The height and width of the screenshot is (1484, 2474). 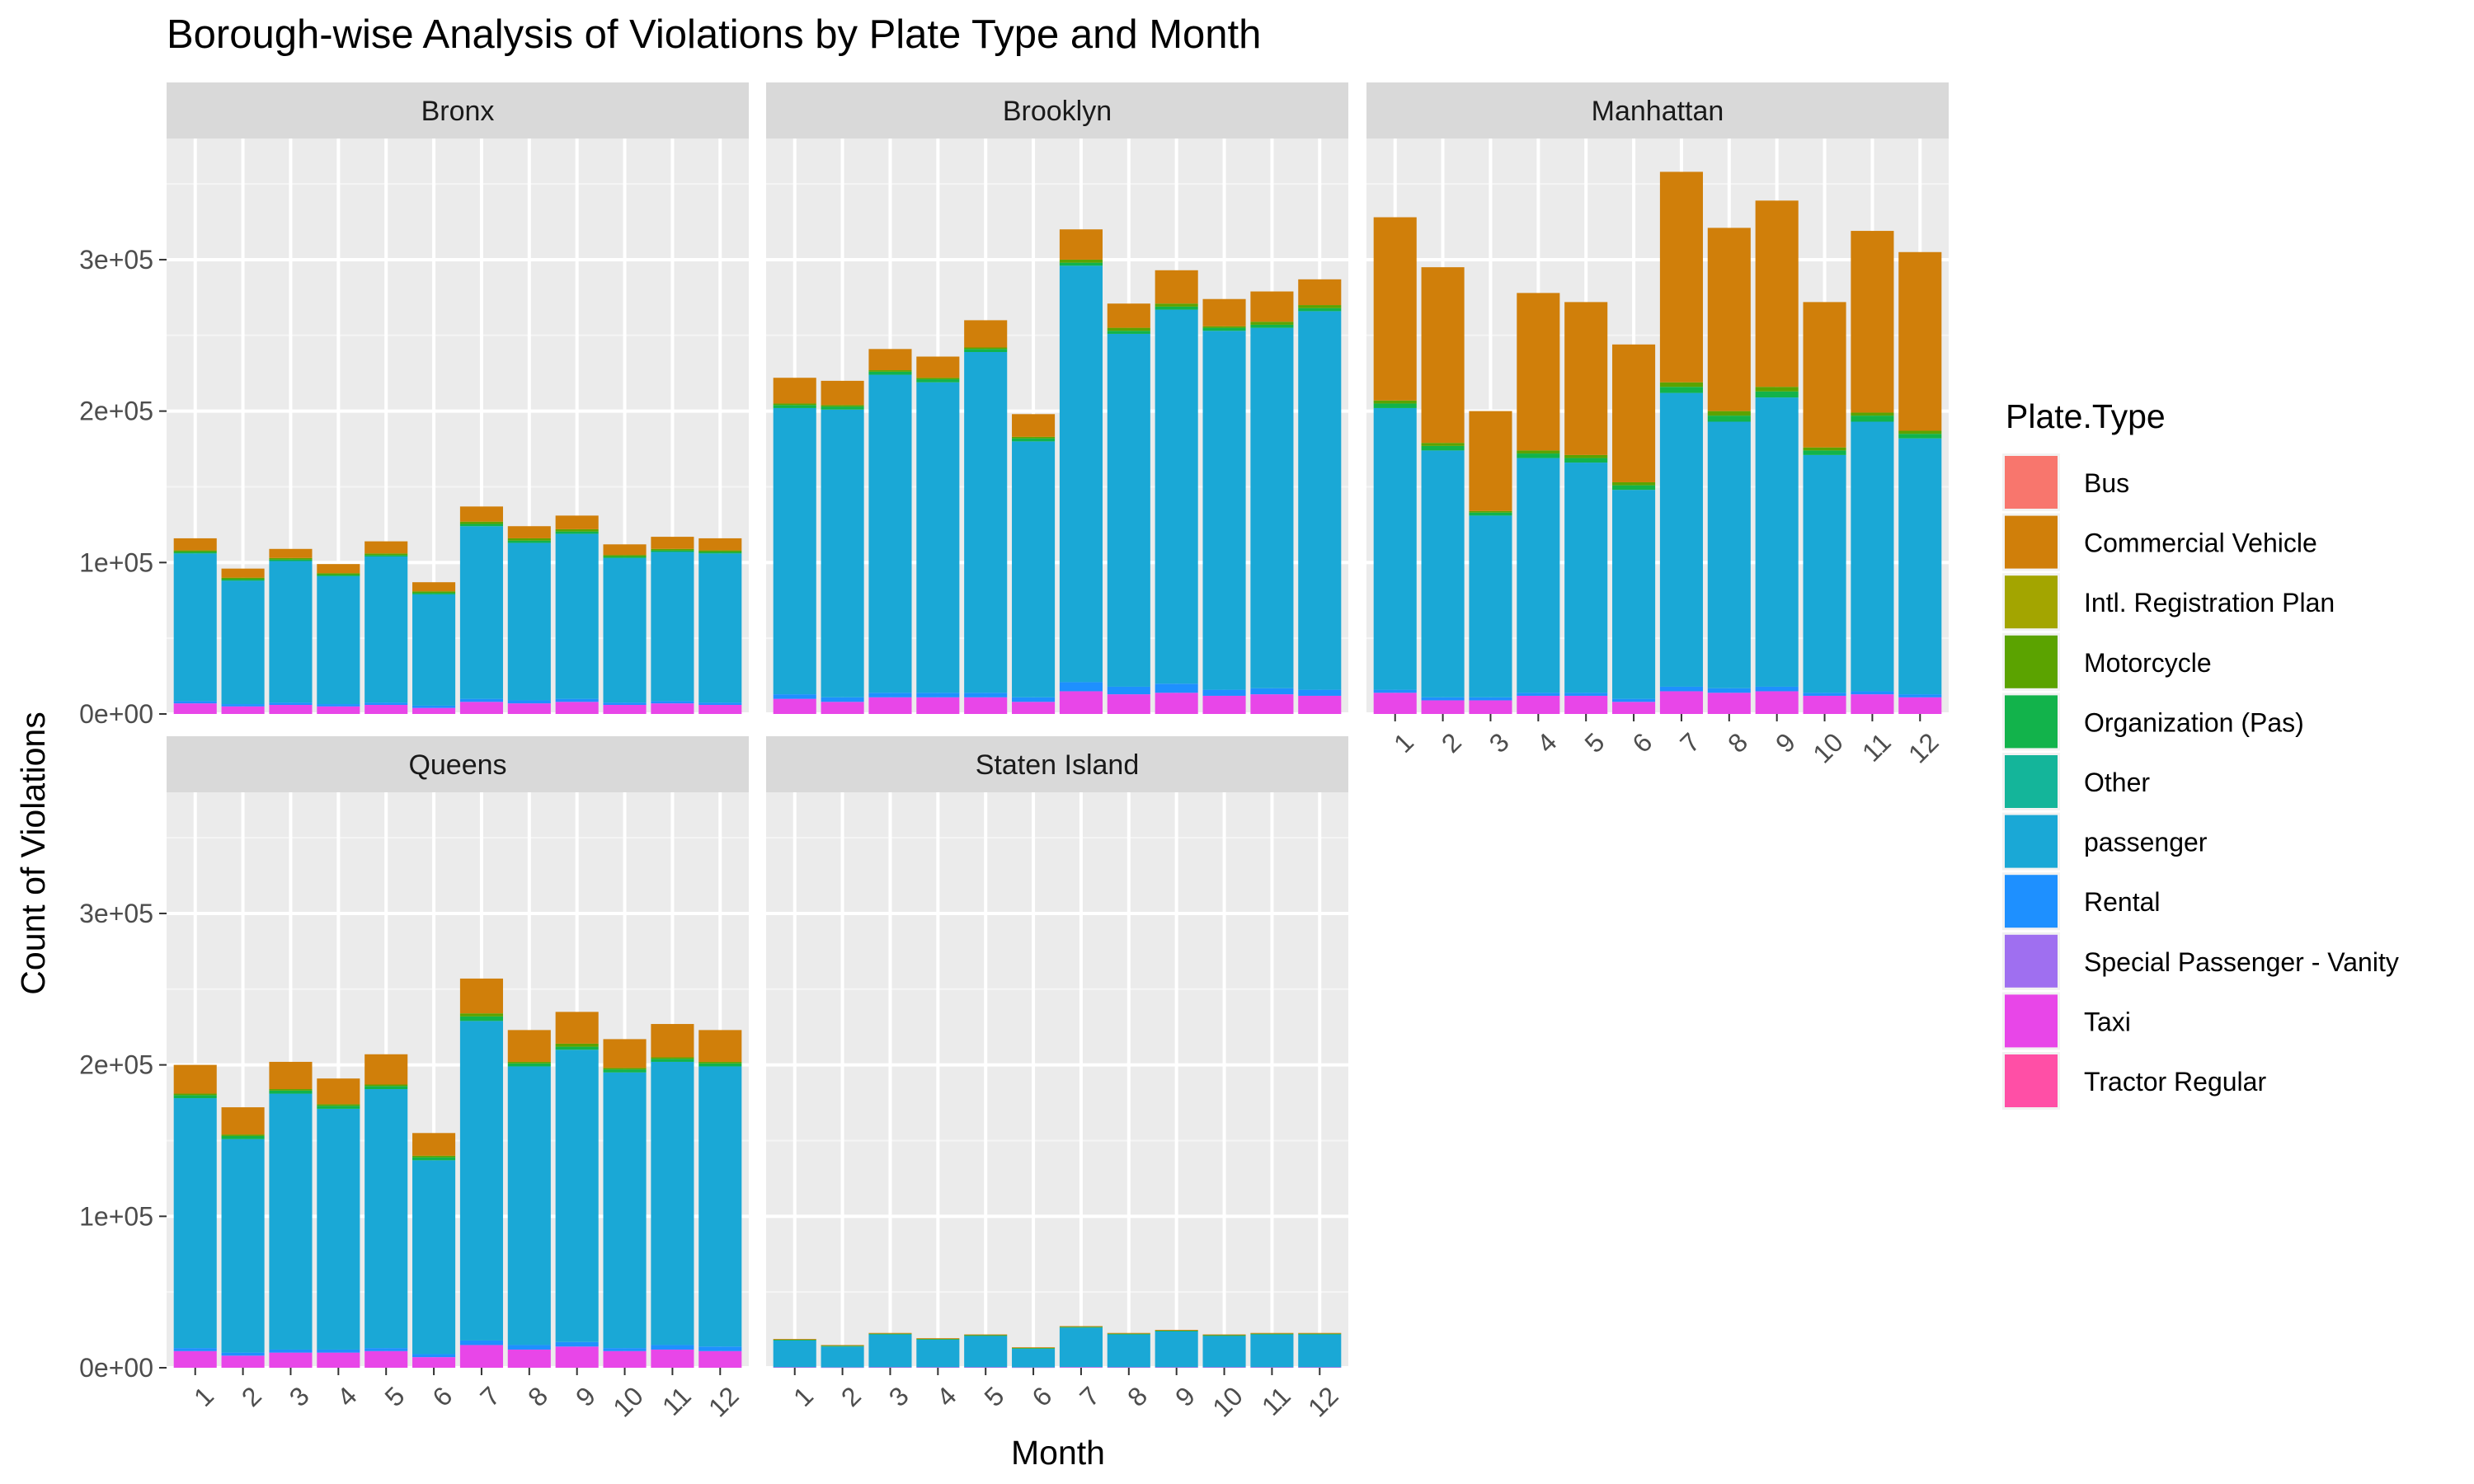 What do you see at coordinates (1057, 112) in the screenshot?
I see `strip-label: Brooklyn` at bounding box center [1057, 112].